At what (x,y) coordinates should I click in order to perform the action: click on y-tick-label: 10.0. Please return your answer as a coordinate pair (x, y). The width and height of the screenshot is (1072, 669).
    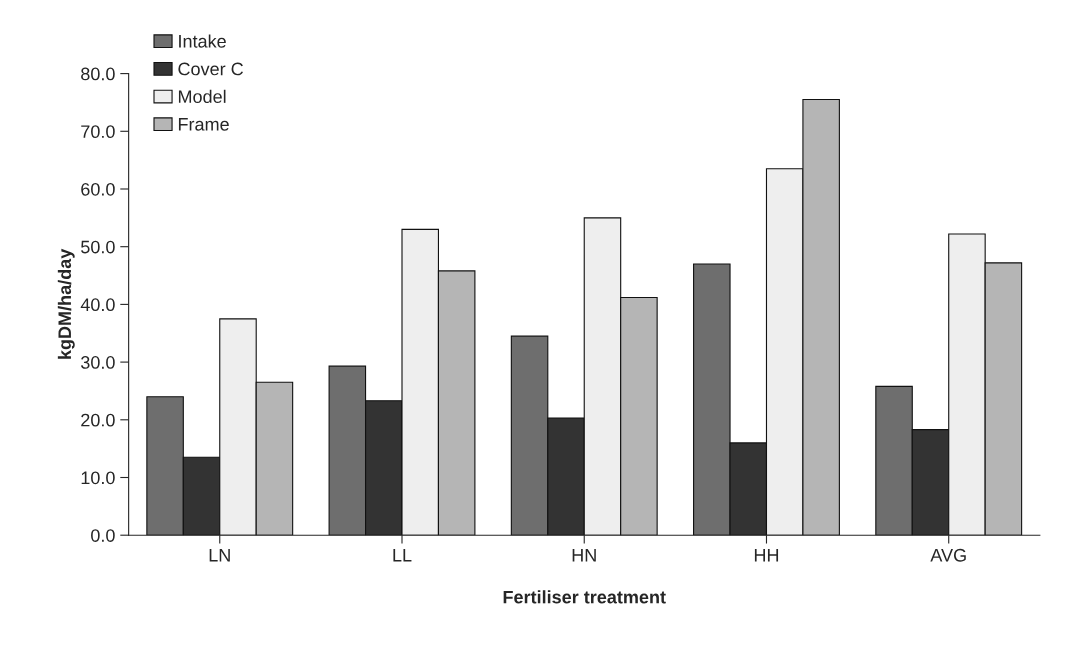
    Looking at the image, I should click on (98, 478).